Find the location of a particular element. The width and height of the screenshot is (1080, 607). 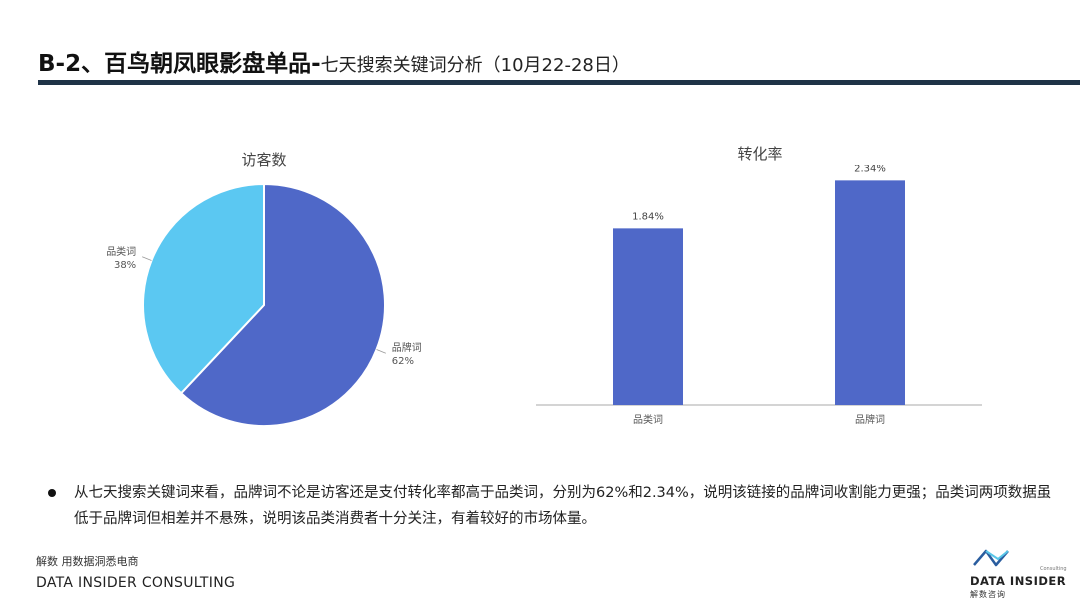

bullet-dot-icon is located at coordinates (52, 493).